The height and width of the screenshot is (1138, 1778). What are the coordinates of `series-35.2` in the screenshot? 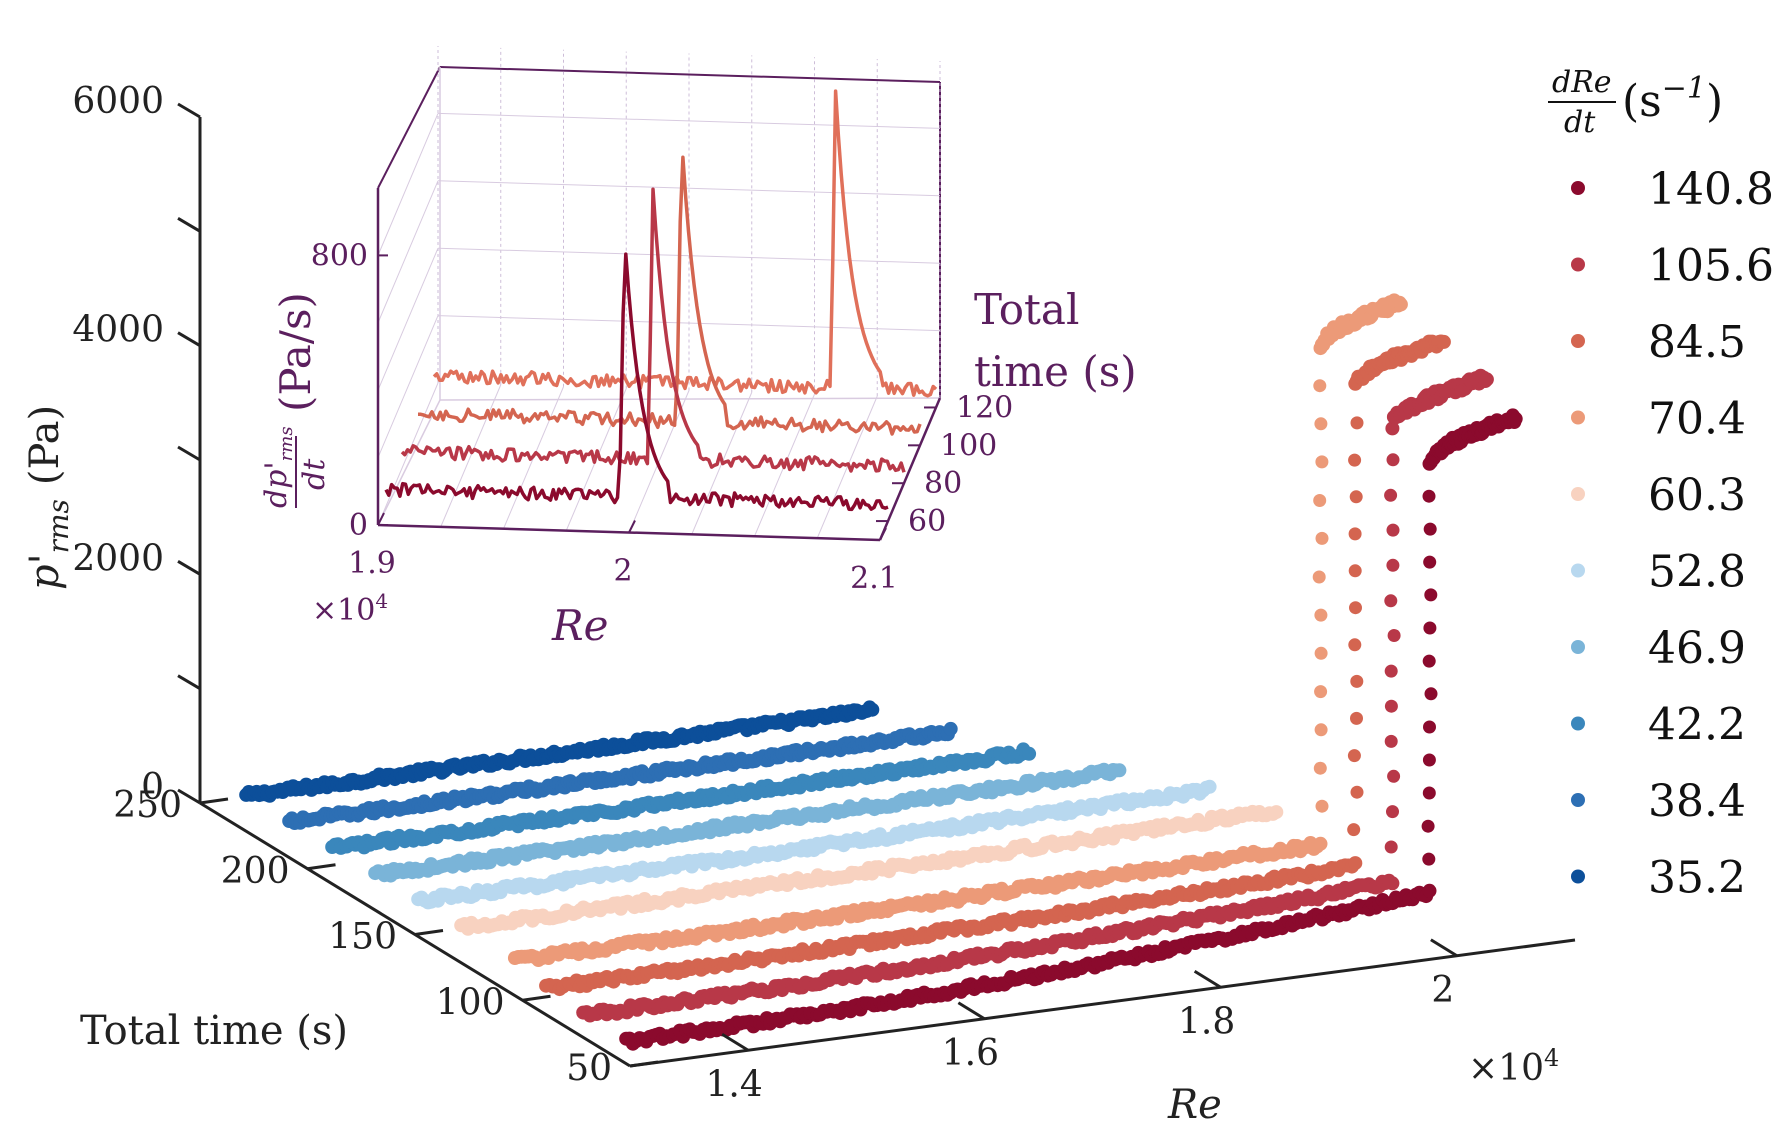 It's located at (559, 751).